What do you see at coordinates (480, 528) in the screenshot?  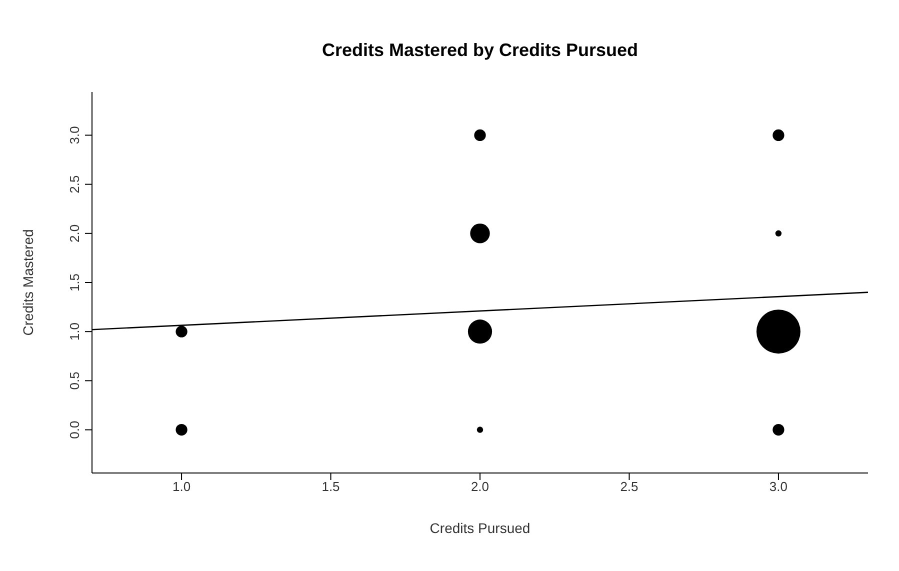 I see `x-axis-title: Credits Pursued` at bounding box center [480, 528].